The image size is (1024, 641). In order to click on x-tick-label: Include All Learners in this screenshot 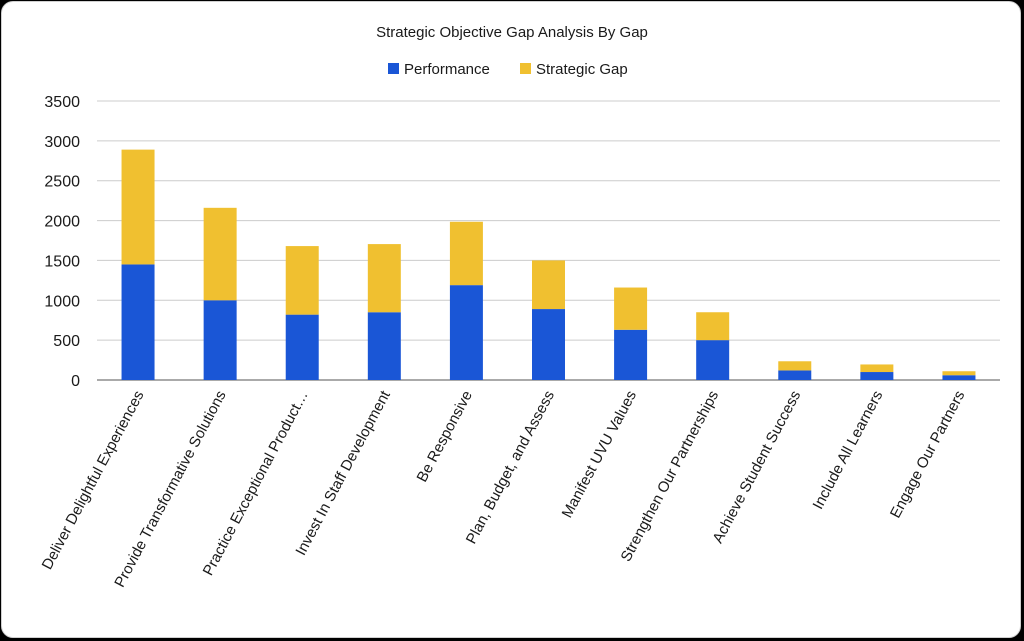, I will do `click(848, 450)`.